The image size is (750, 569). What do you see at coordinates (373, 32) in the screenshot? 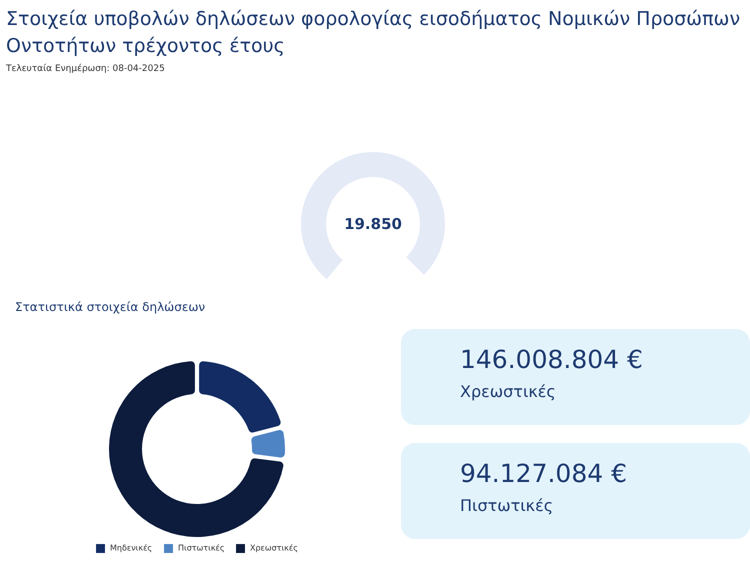
I see `text: Στοιχεία υποβολών δηλώσεων φορολογίας εισοδήματος Νομικών Προσώπων Οντοτήτων τρέχοντος έτους` at bounding box center [373, 32].